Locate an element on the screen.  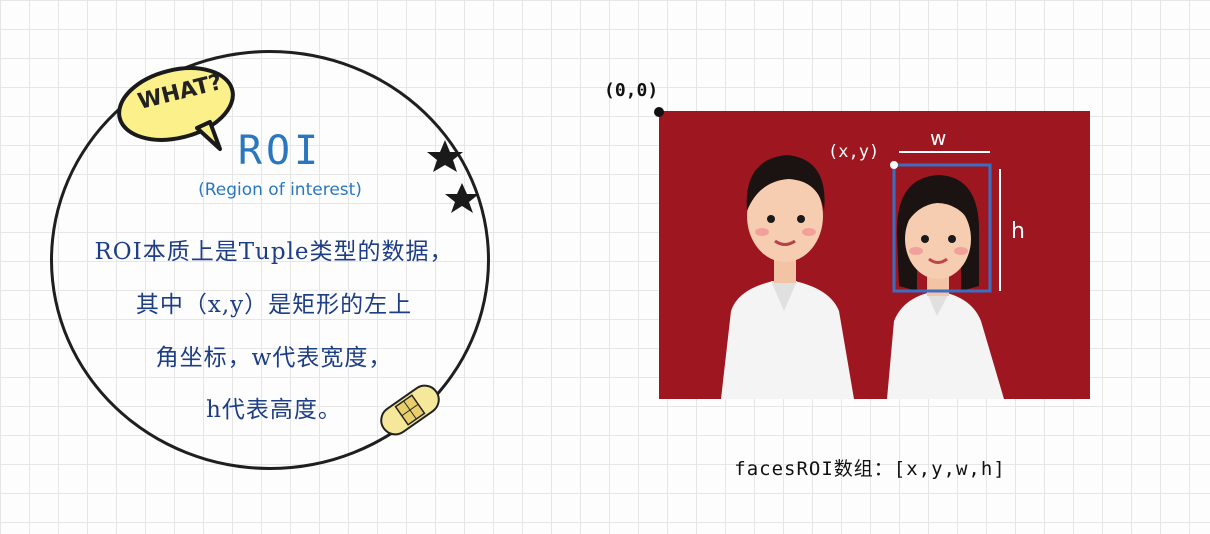
woman-figure is located at coordinates (945, 287).